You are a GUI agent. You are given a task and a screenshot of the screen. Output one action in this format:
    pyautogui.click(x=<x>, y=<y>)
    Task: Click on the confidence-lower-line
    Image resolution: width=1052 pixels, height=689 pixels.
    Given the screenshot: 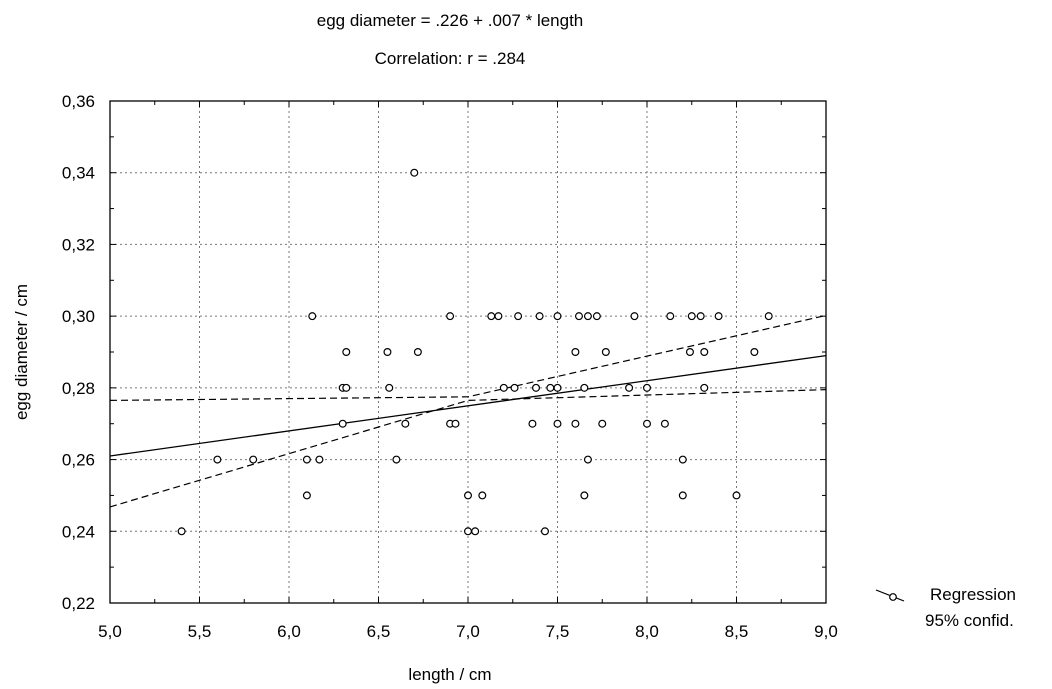 What is the action you would take?
    pyautogui.click(x=468, y=448)
    